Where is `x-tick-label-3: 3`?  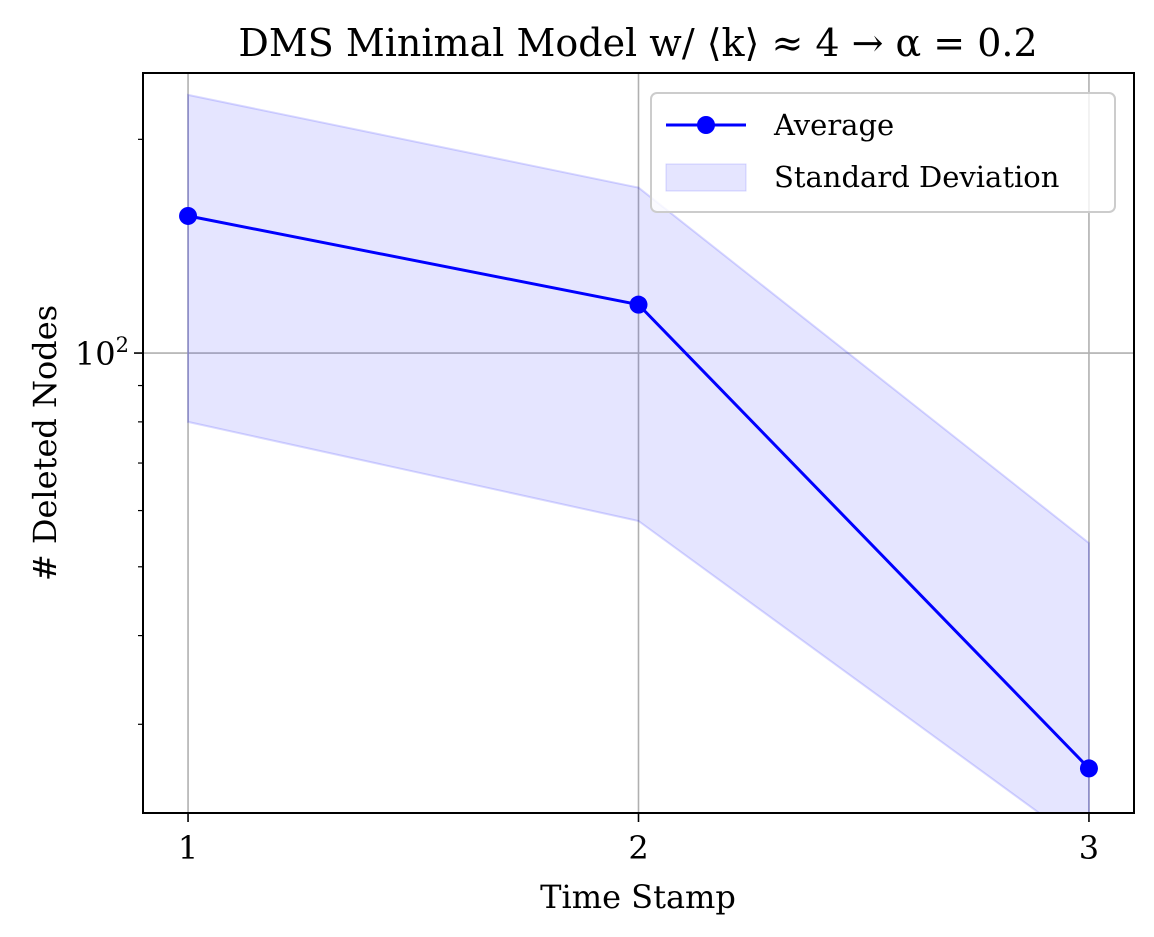 x-tick-label-3: 3 is located at coordinates (1089, 848).